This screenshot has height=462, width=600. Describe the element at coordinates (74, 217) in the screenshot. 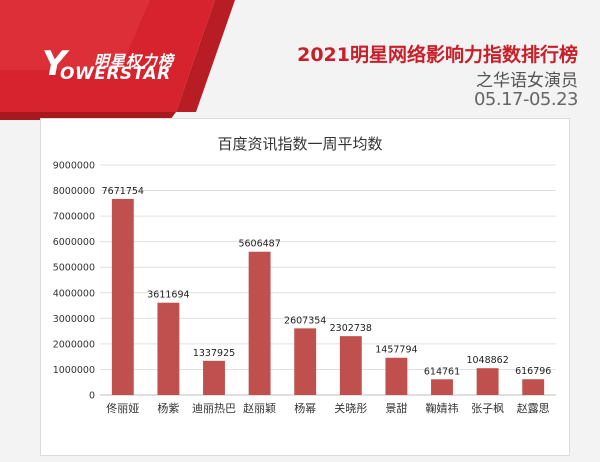

I see `y-tick-label: 7000000` at that location.